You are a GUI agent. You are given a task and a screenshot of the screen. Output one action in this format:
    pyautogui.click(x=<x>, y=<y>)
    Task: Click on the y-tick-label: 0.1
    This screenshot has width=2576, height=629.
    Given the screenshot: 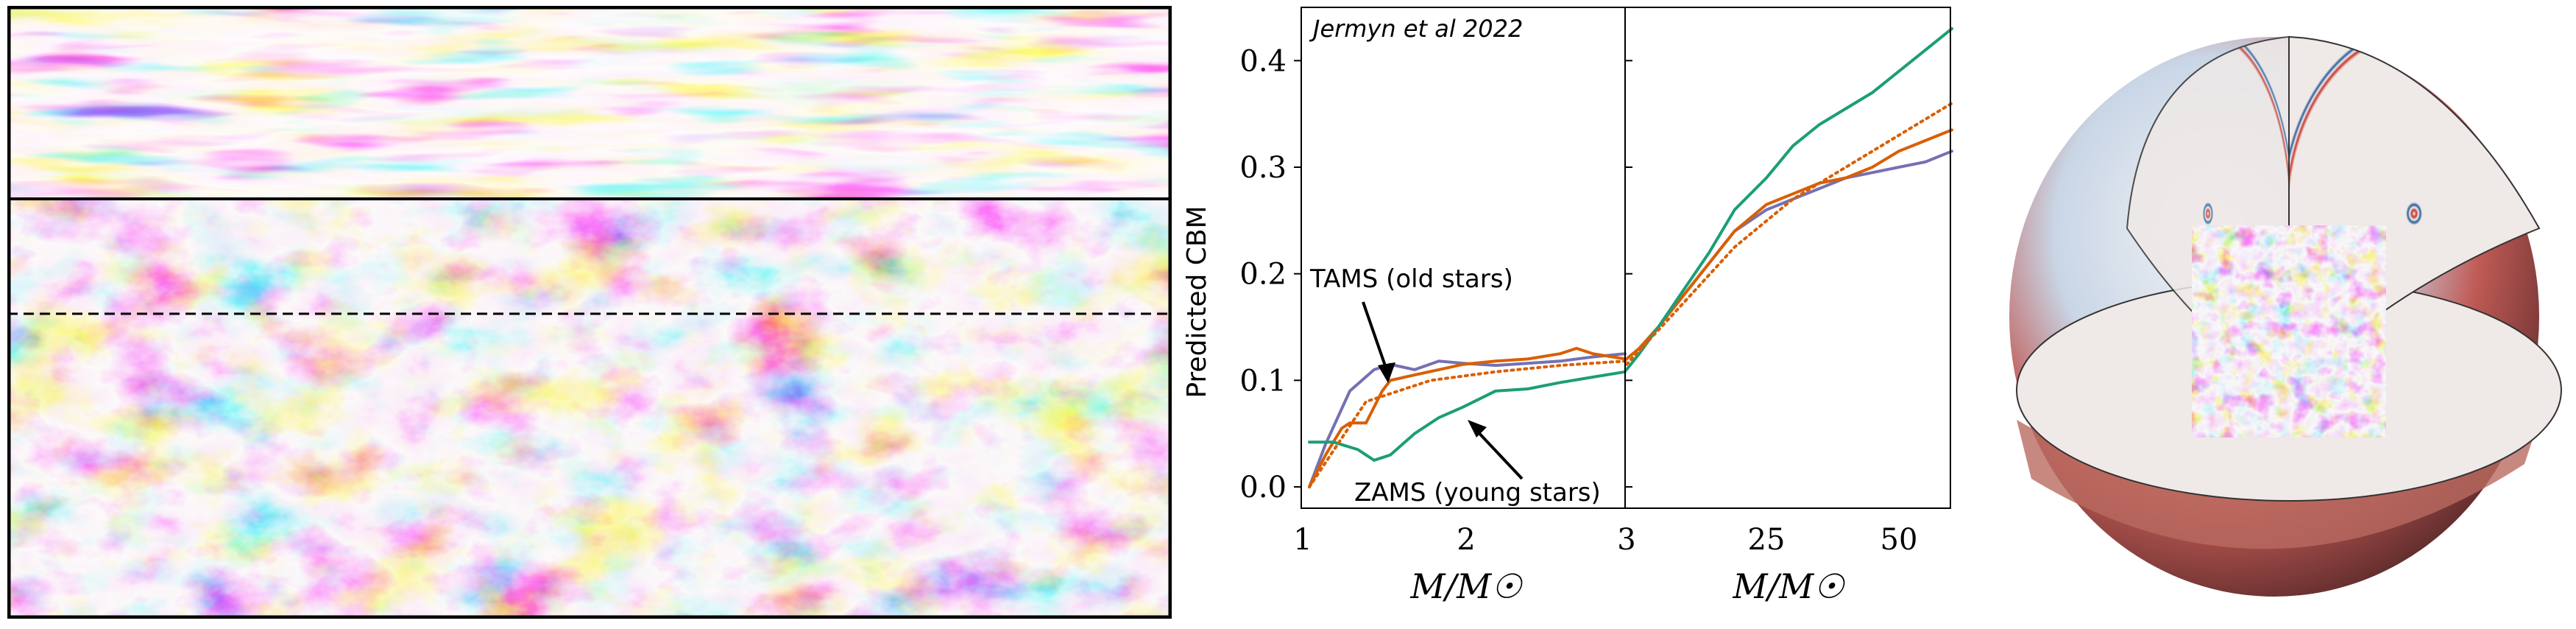 What is the action you would take?
    pyautogui.click(x=1263, y=381)
    